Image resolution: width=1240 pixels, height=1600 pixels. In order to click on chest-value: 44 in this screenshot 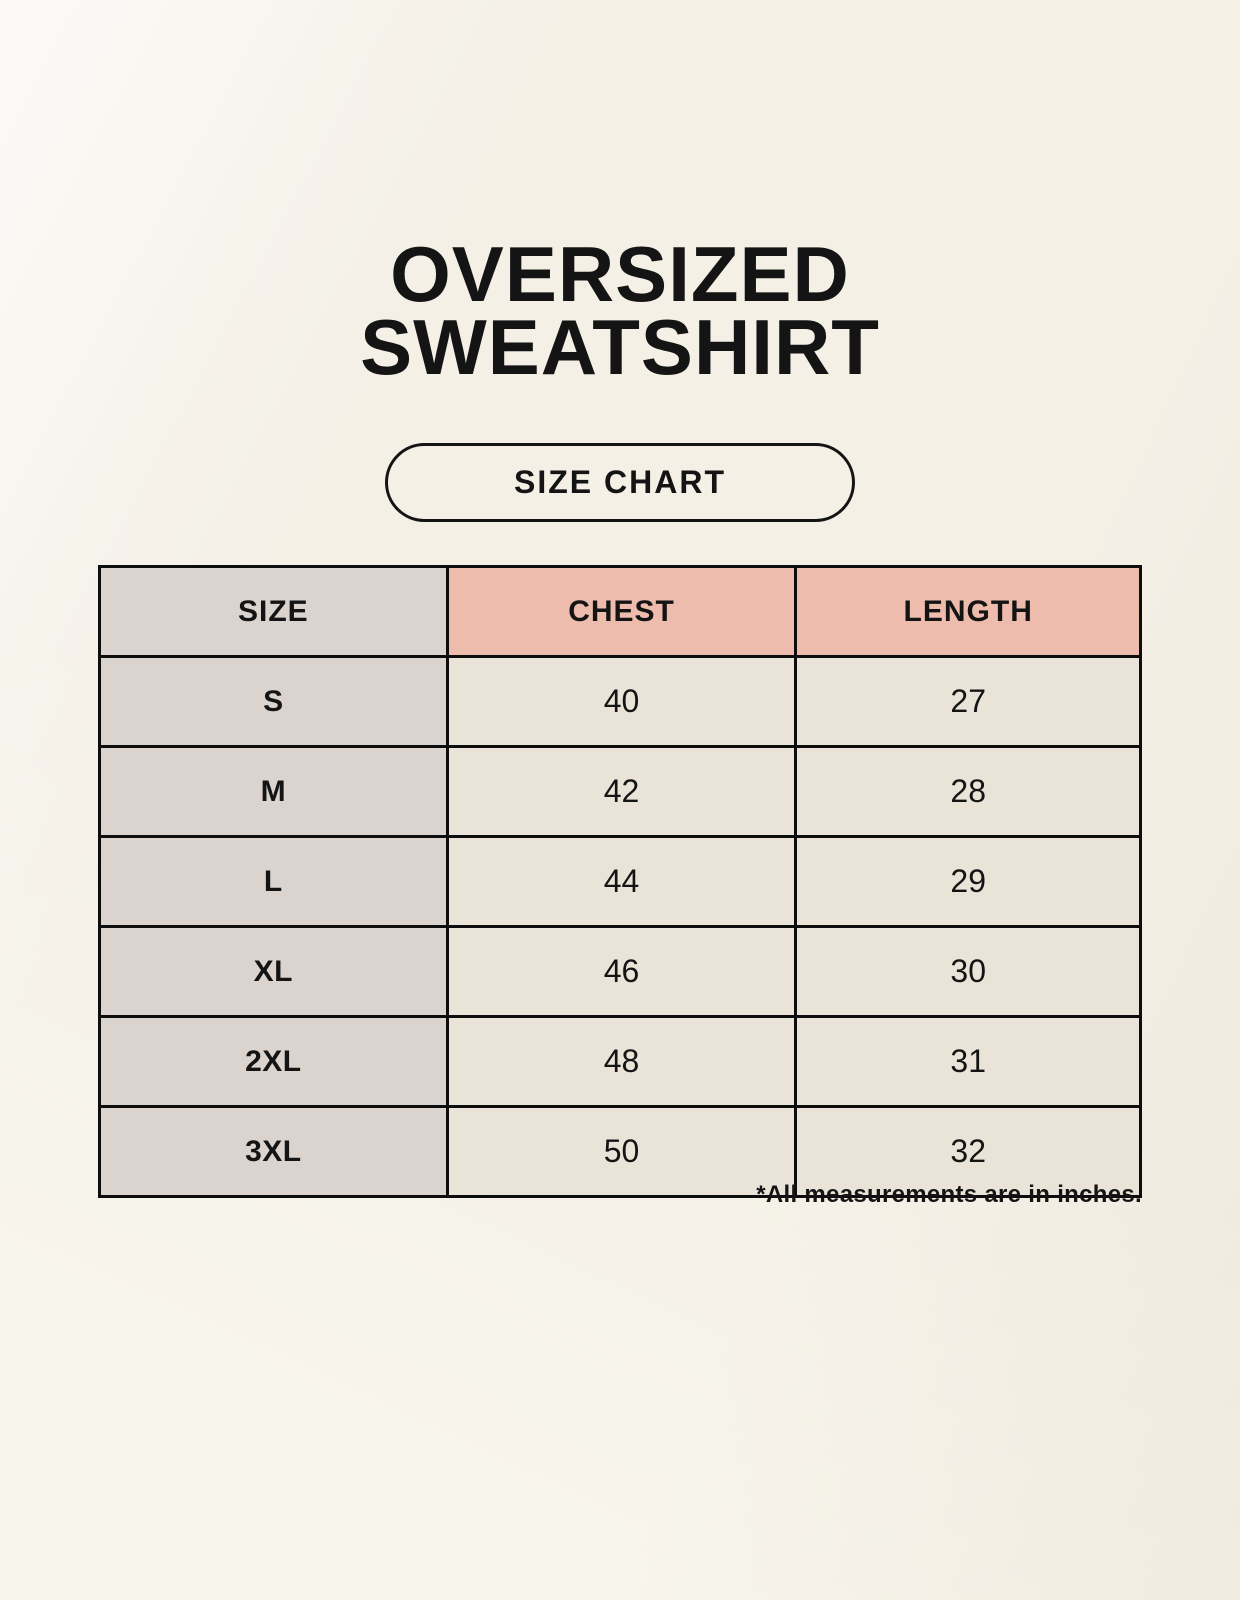, I will do `click(621, 881)`.